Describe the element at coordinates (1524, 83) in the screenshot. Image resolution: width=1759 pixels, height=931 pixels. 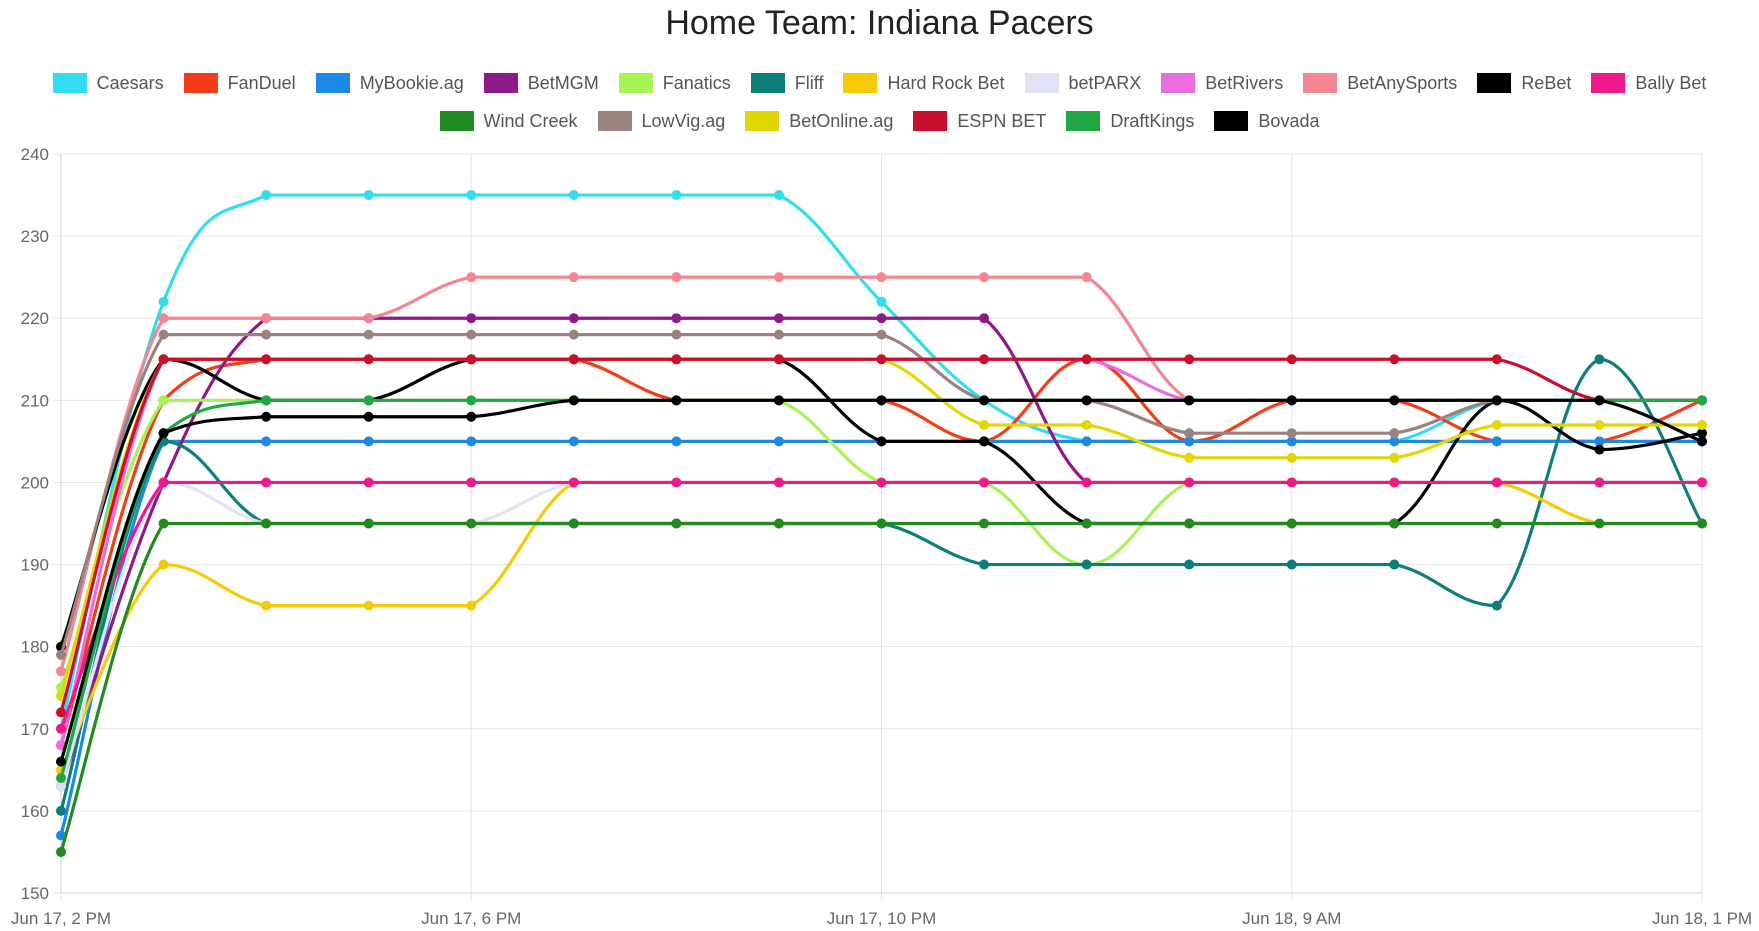
I see `legend-item-rebet: ReBet` at that location.